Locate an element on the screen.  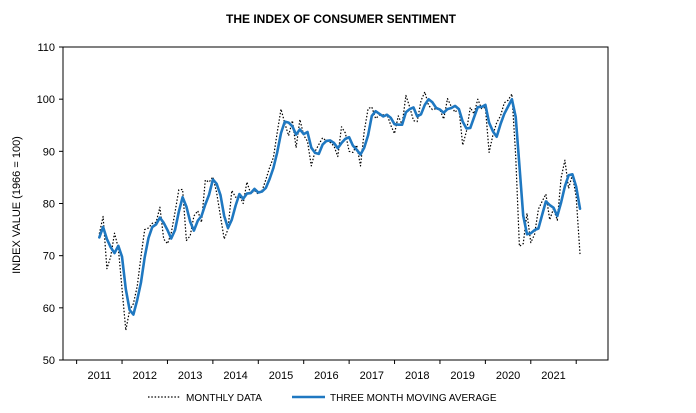
x-tick-label: 2012 is located at coordinates (145, 376).